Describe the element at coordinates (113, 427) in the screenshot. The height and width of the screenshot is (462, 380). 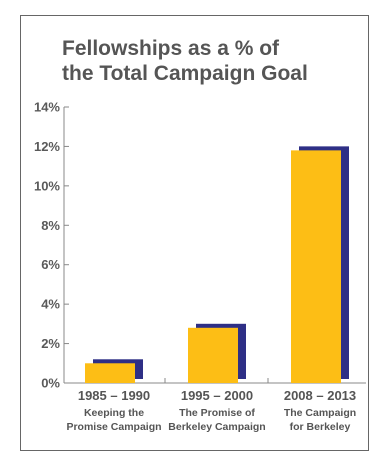
I see `category-sublabel: Promise Campaign` at that location.